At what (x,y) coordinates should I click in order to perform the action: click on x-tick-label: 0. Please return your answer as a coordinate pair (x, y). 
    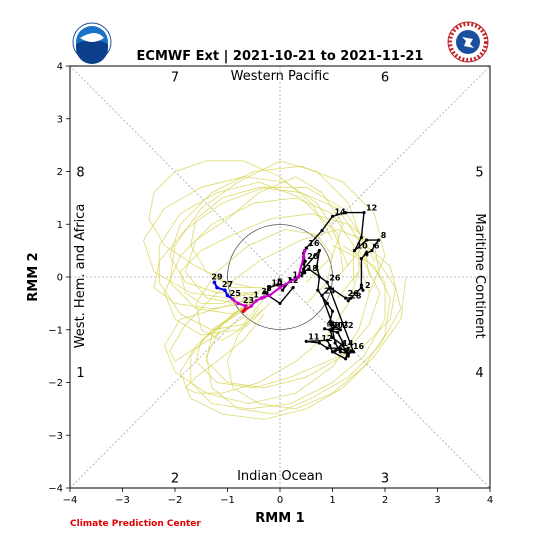
    Looking at the image, I should click on (280, 500).